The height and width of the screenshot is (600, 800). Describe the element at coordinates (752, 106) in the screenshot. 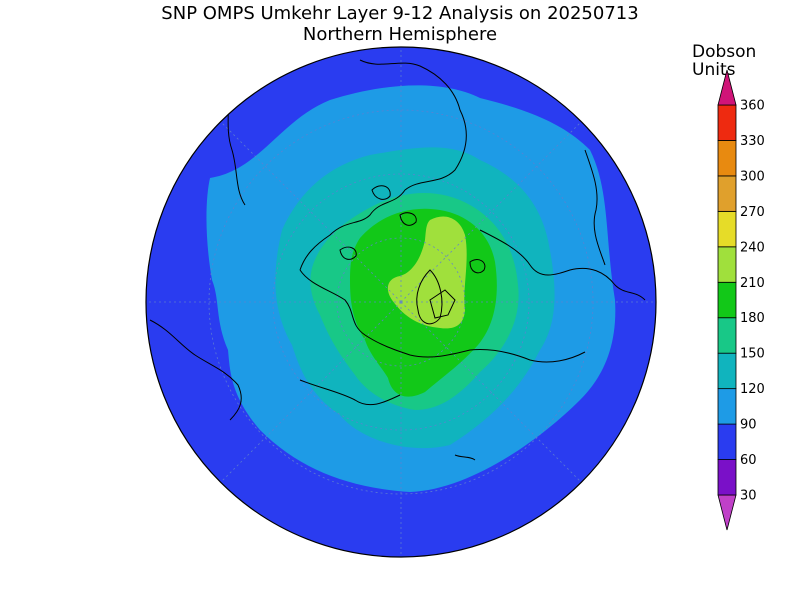

I see `colorbar-tick-360: 360` at that location.